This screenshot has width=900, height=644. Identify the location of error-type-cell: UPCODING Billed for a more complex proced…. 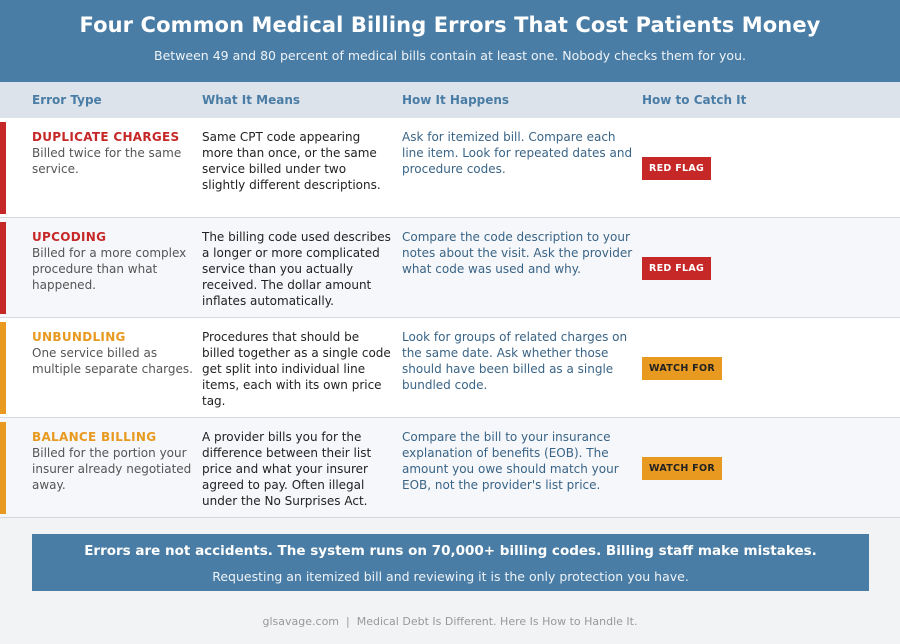
(114, 261).